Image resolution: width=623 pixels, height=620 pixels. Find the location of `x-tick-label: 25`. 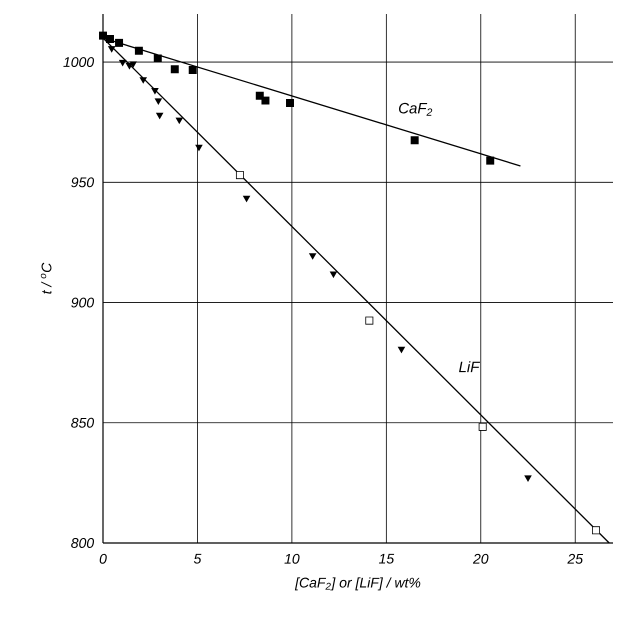

x-tick-label: 25 is located at coordinates (575, 559).